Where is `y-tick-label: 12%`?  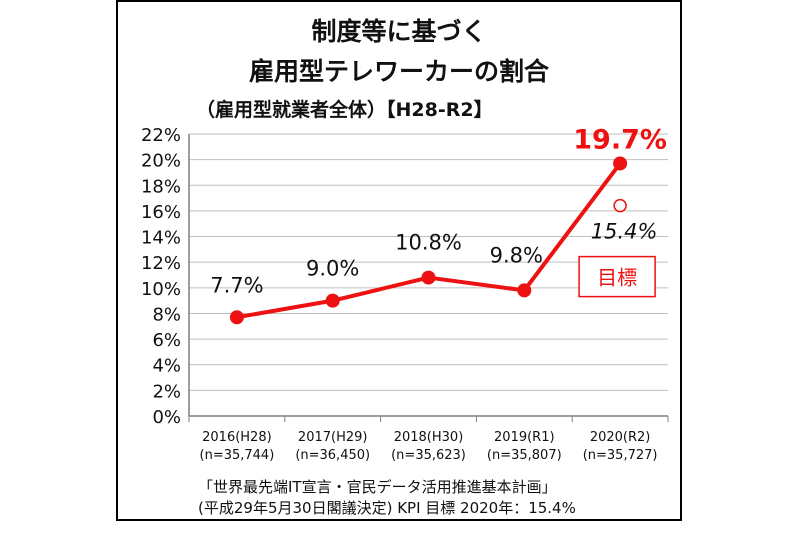
y-tick-label: 12% is located at coordinates (161, 263).